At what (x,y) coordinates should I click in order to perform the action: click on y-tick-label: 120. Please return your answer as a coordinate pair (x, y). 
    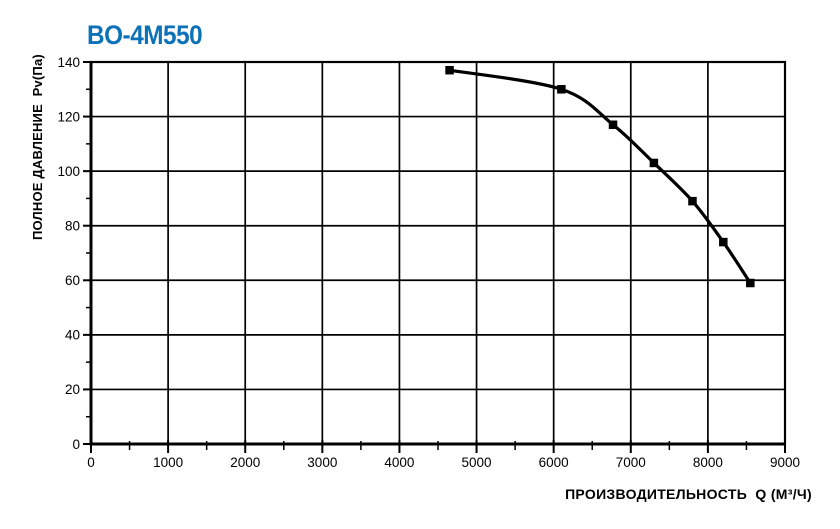
    Looking at the image, I should click on (68, 116).